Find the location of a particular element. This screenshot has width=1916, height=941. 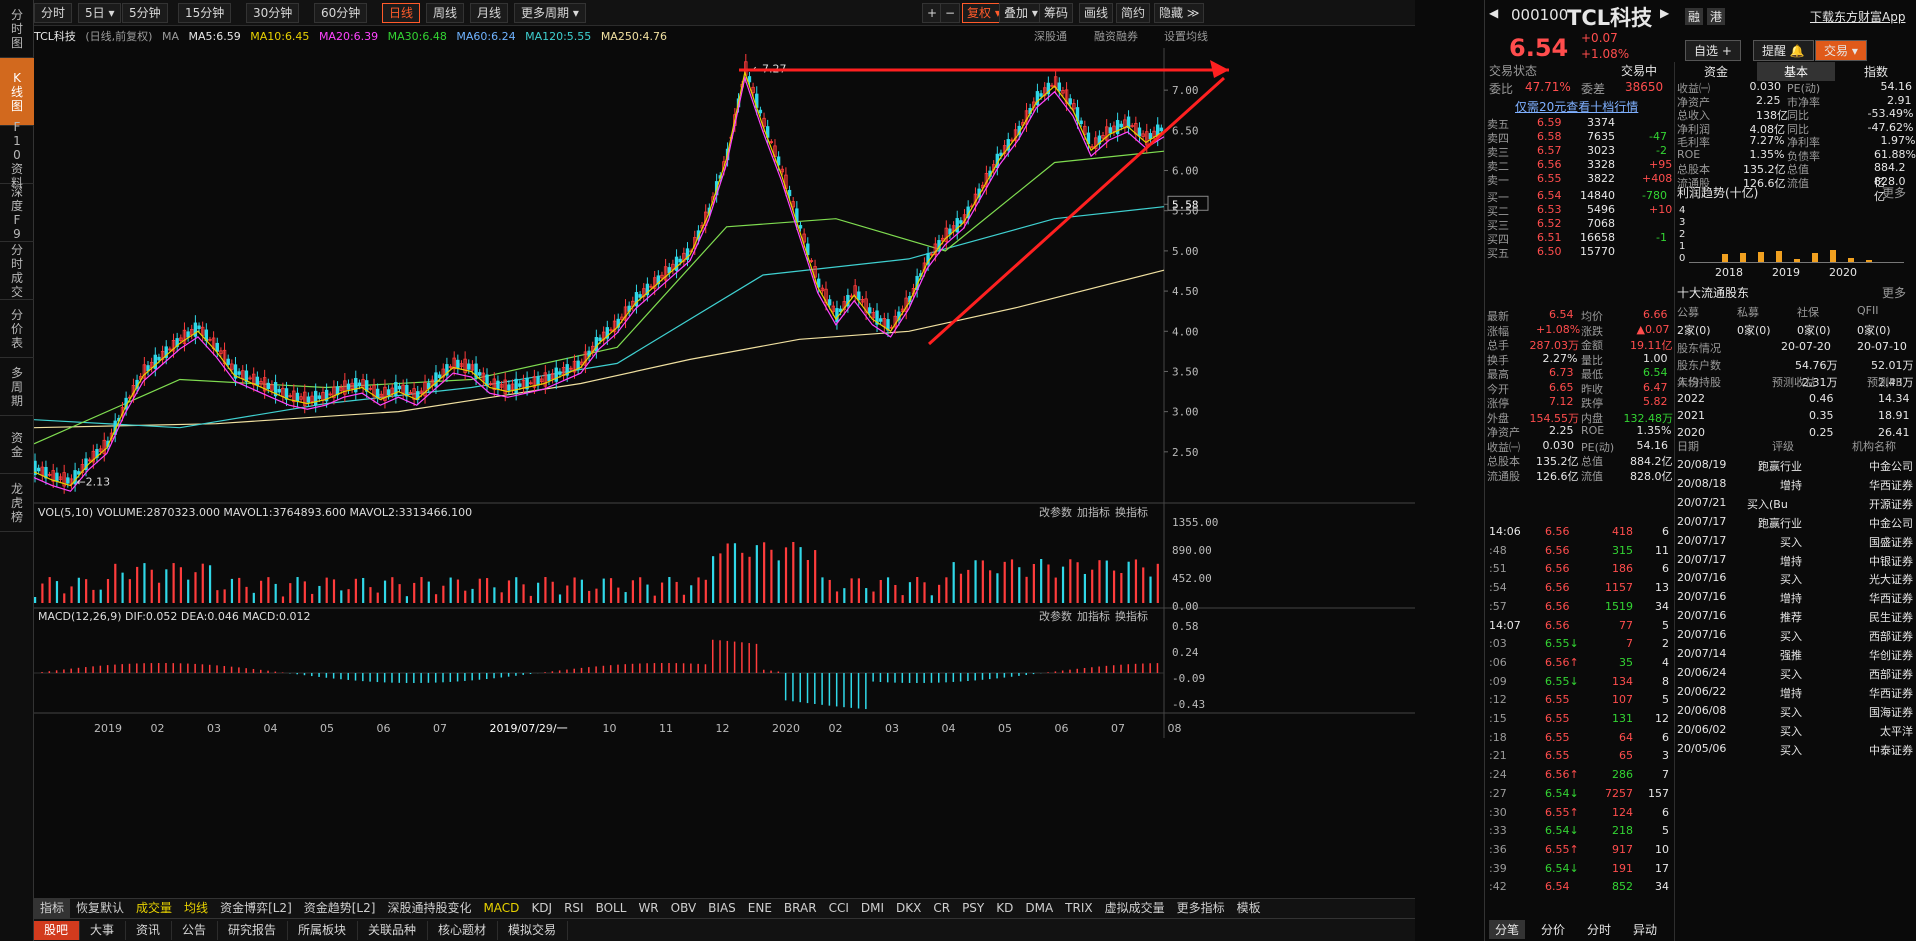

margin-link: 融资融券 is located at coordinates (1116, 36).